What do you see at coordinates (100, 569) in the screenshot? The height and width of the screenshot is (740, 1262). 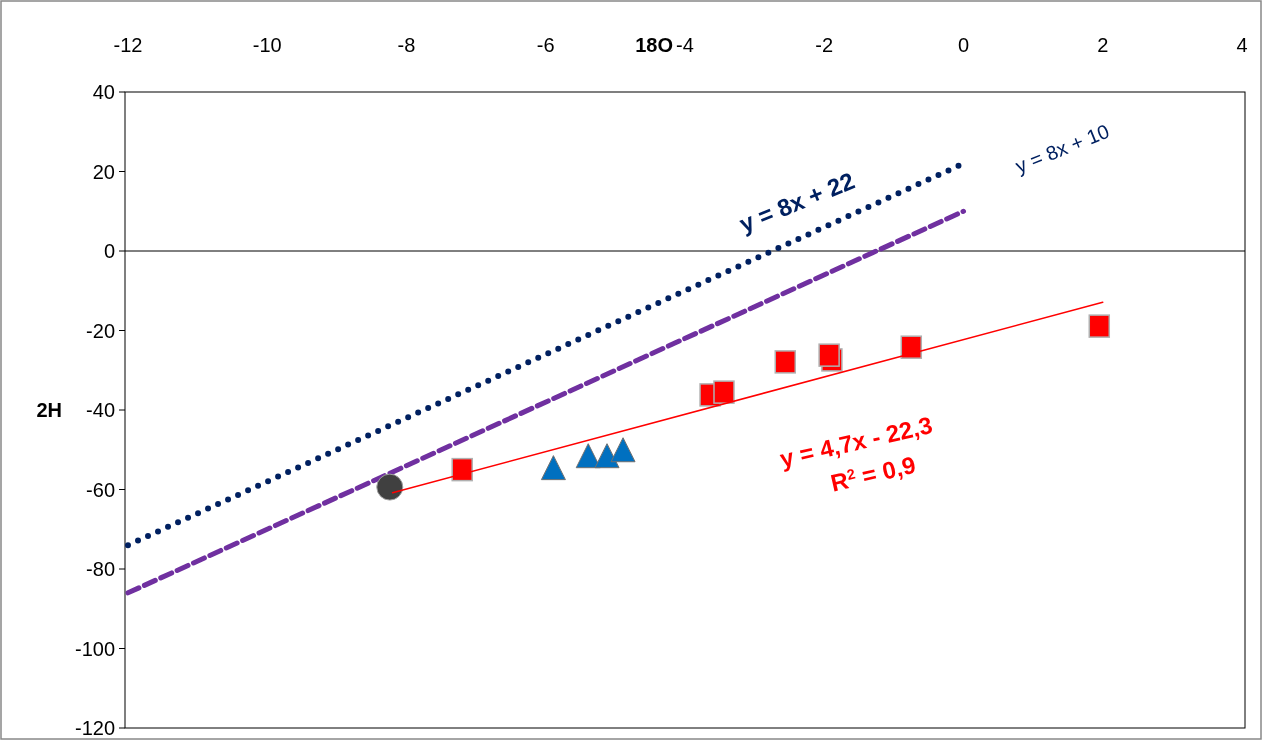 I see `y-tick-label: -80` at bounding box center [100, 569].